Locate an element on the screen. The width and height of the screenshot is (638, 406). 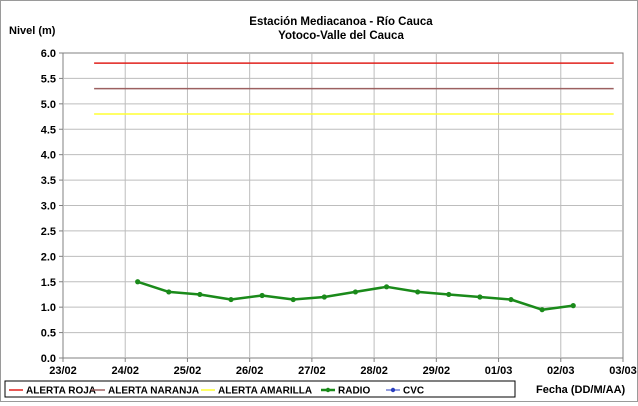
y-tick-label: 6.0 is located at coordinates (48, 54).